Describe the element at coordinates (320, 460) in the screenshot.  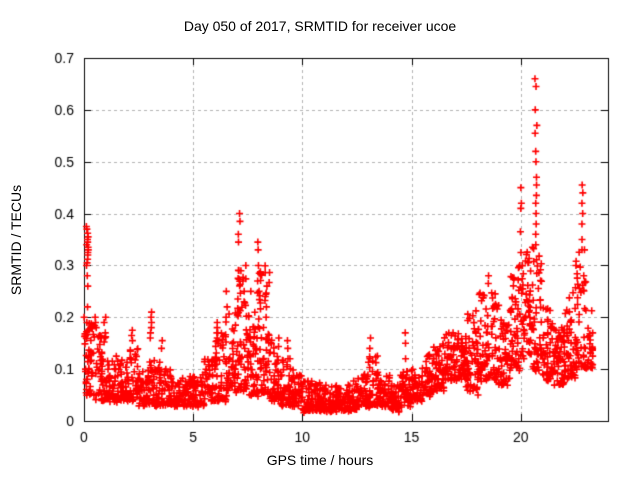
I see `x-axis-label: GPS time / hours` at that location.